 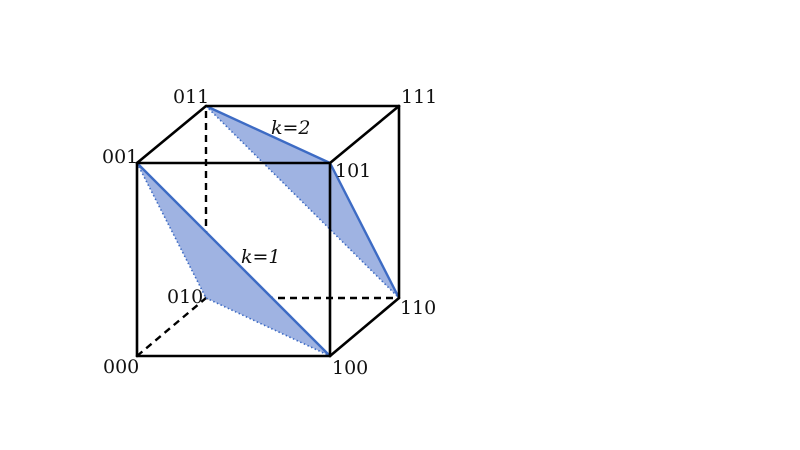 I want to click on vertex-label-111: 111, so click(x=419, y=97).